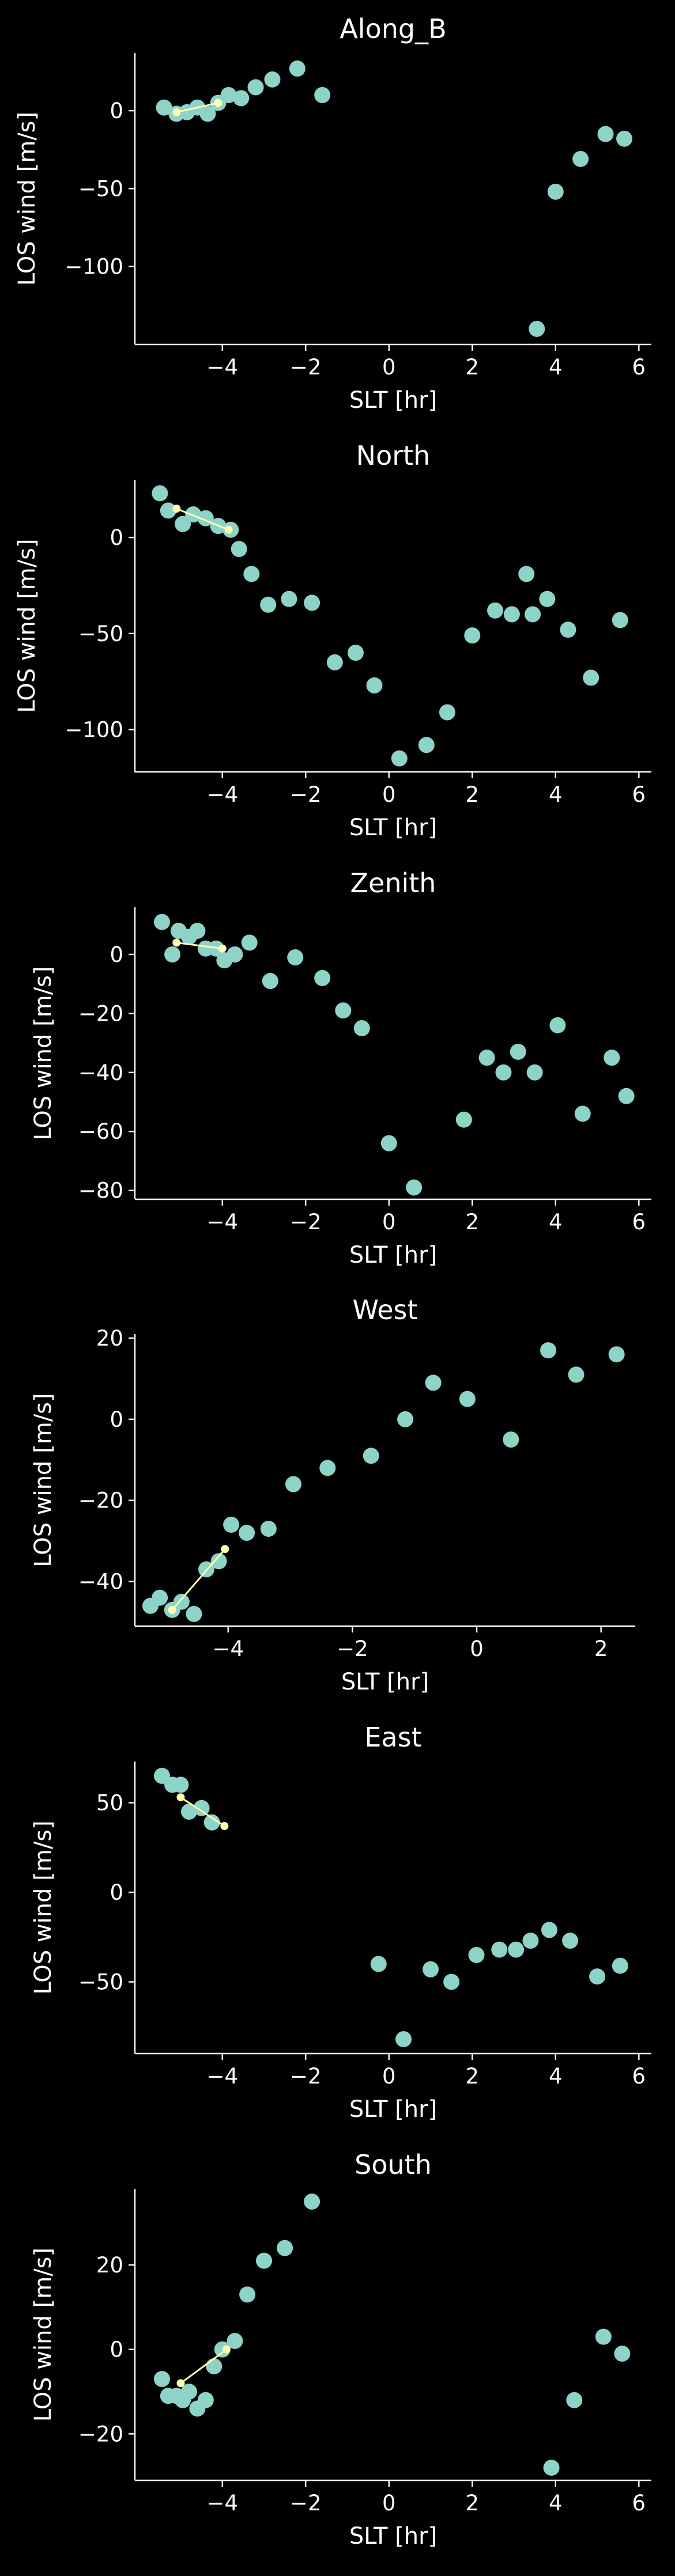  What do you see at coordinates (94, 267) in the screenshot?
I see `y-tick-label: −100` at bounding box center [94, 267].